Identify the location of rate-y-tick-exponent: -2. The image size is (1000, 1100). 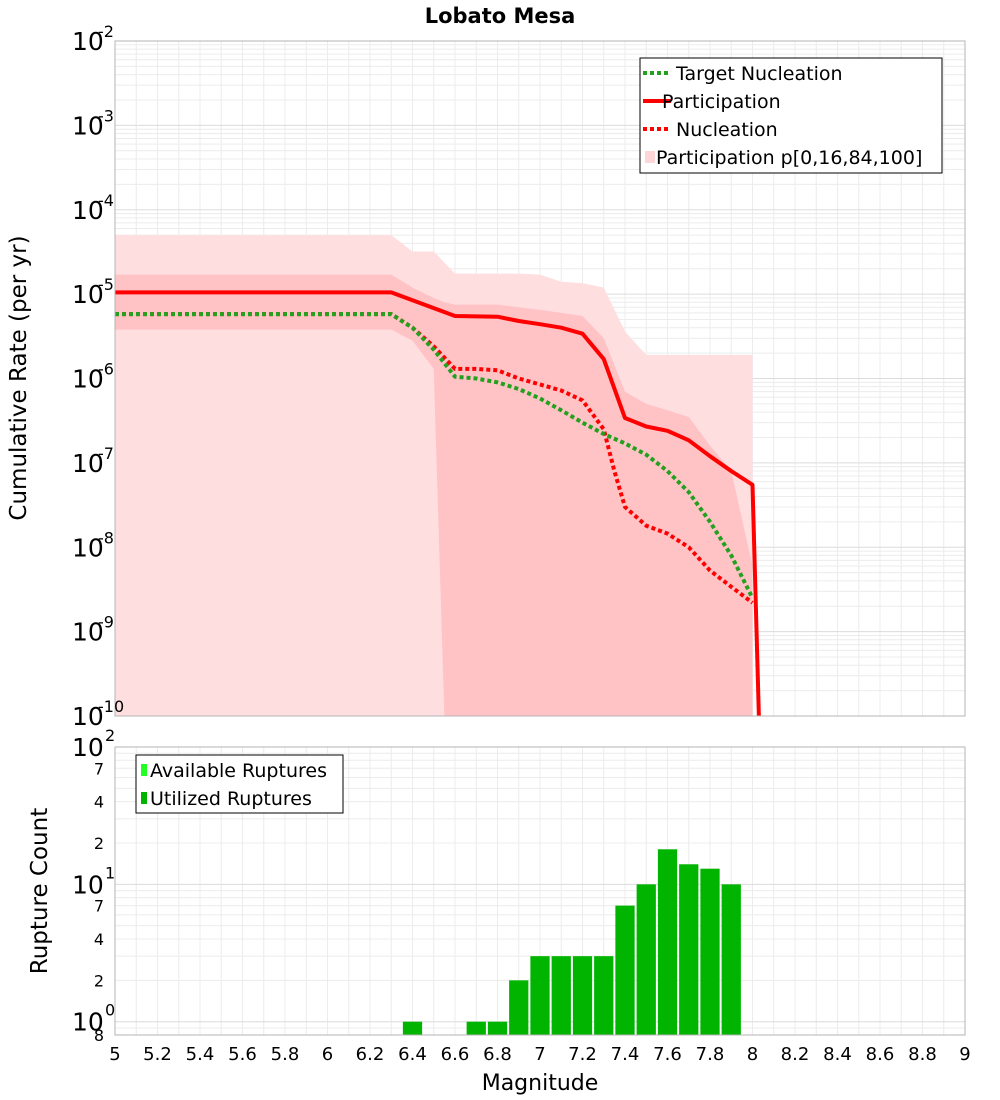
(106, 31).